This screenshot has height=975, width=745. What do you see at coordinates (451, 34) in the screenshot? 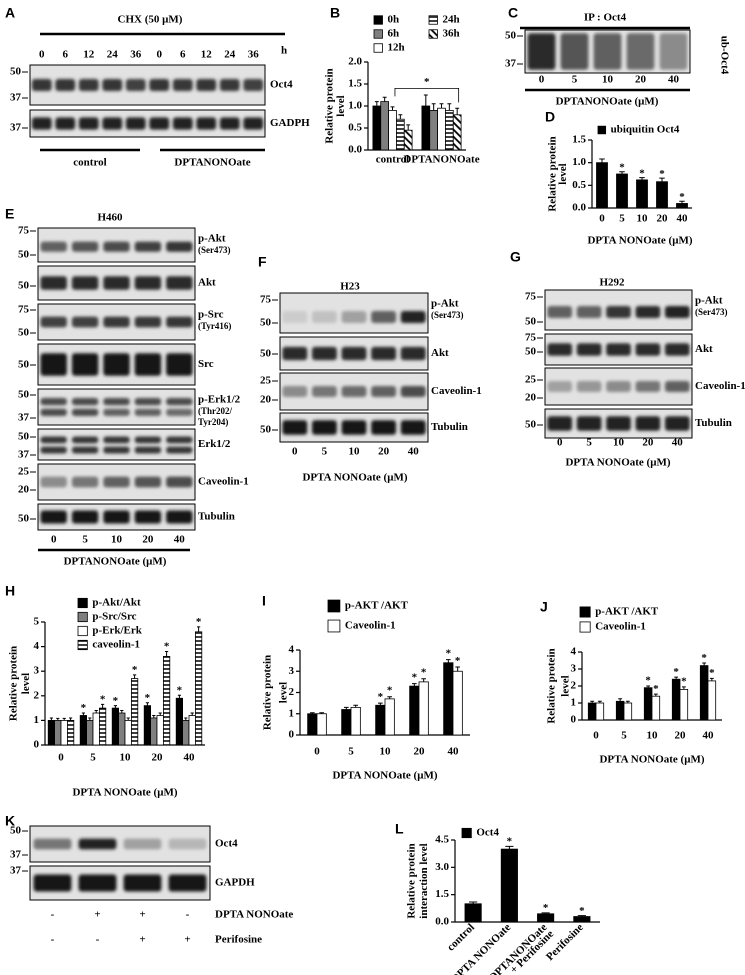
I see `legend-label: 36h` at bounding box center [451, 34].